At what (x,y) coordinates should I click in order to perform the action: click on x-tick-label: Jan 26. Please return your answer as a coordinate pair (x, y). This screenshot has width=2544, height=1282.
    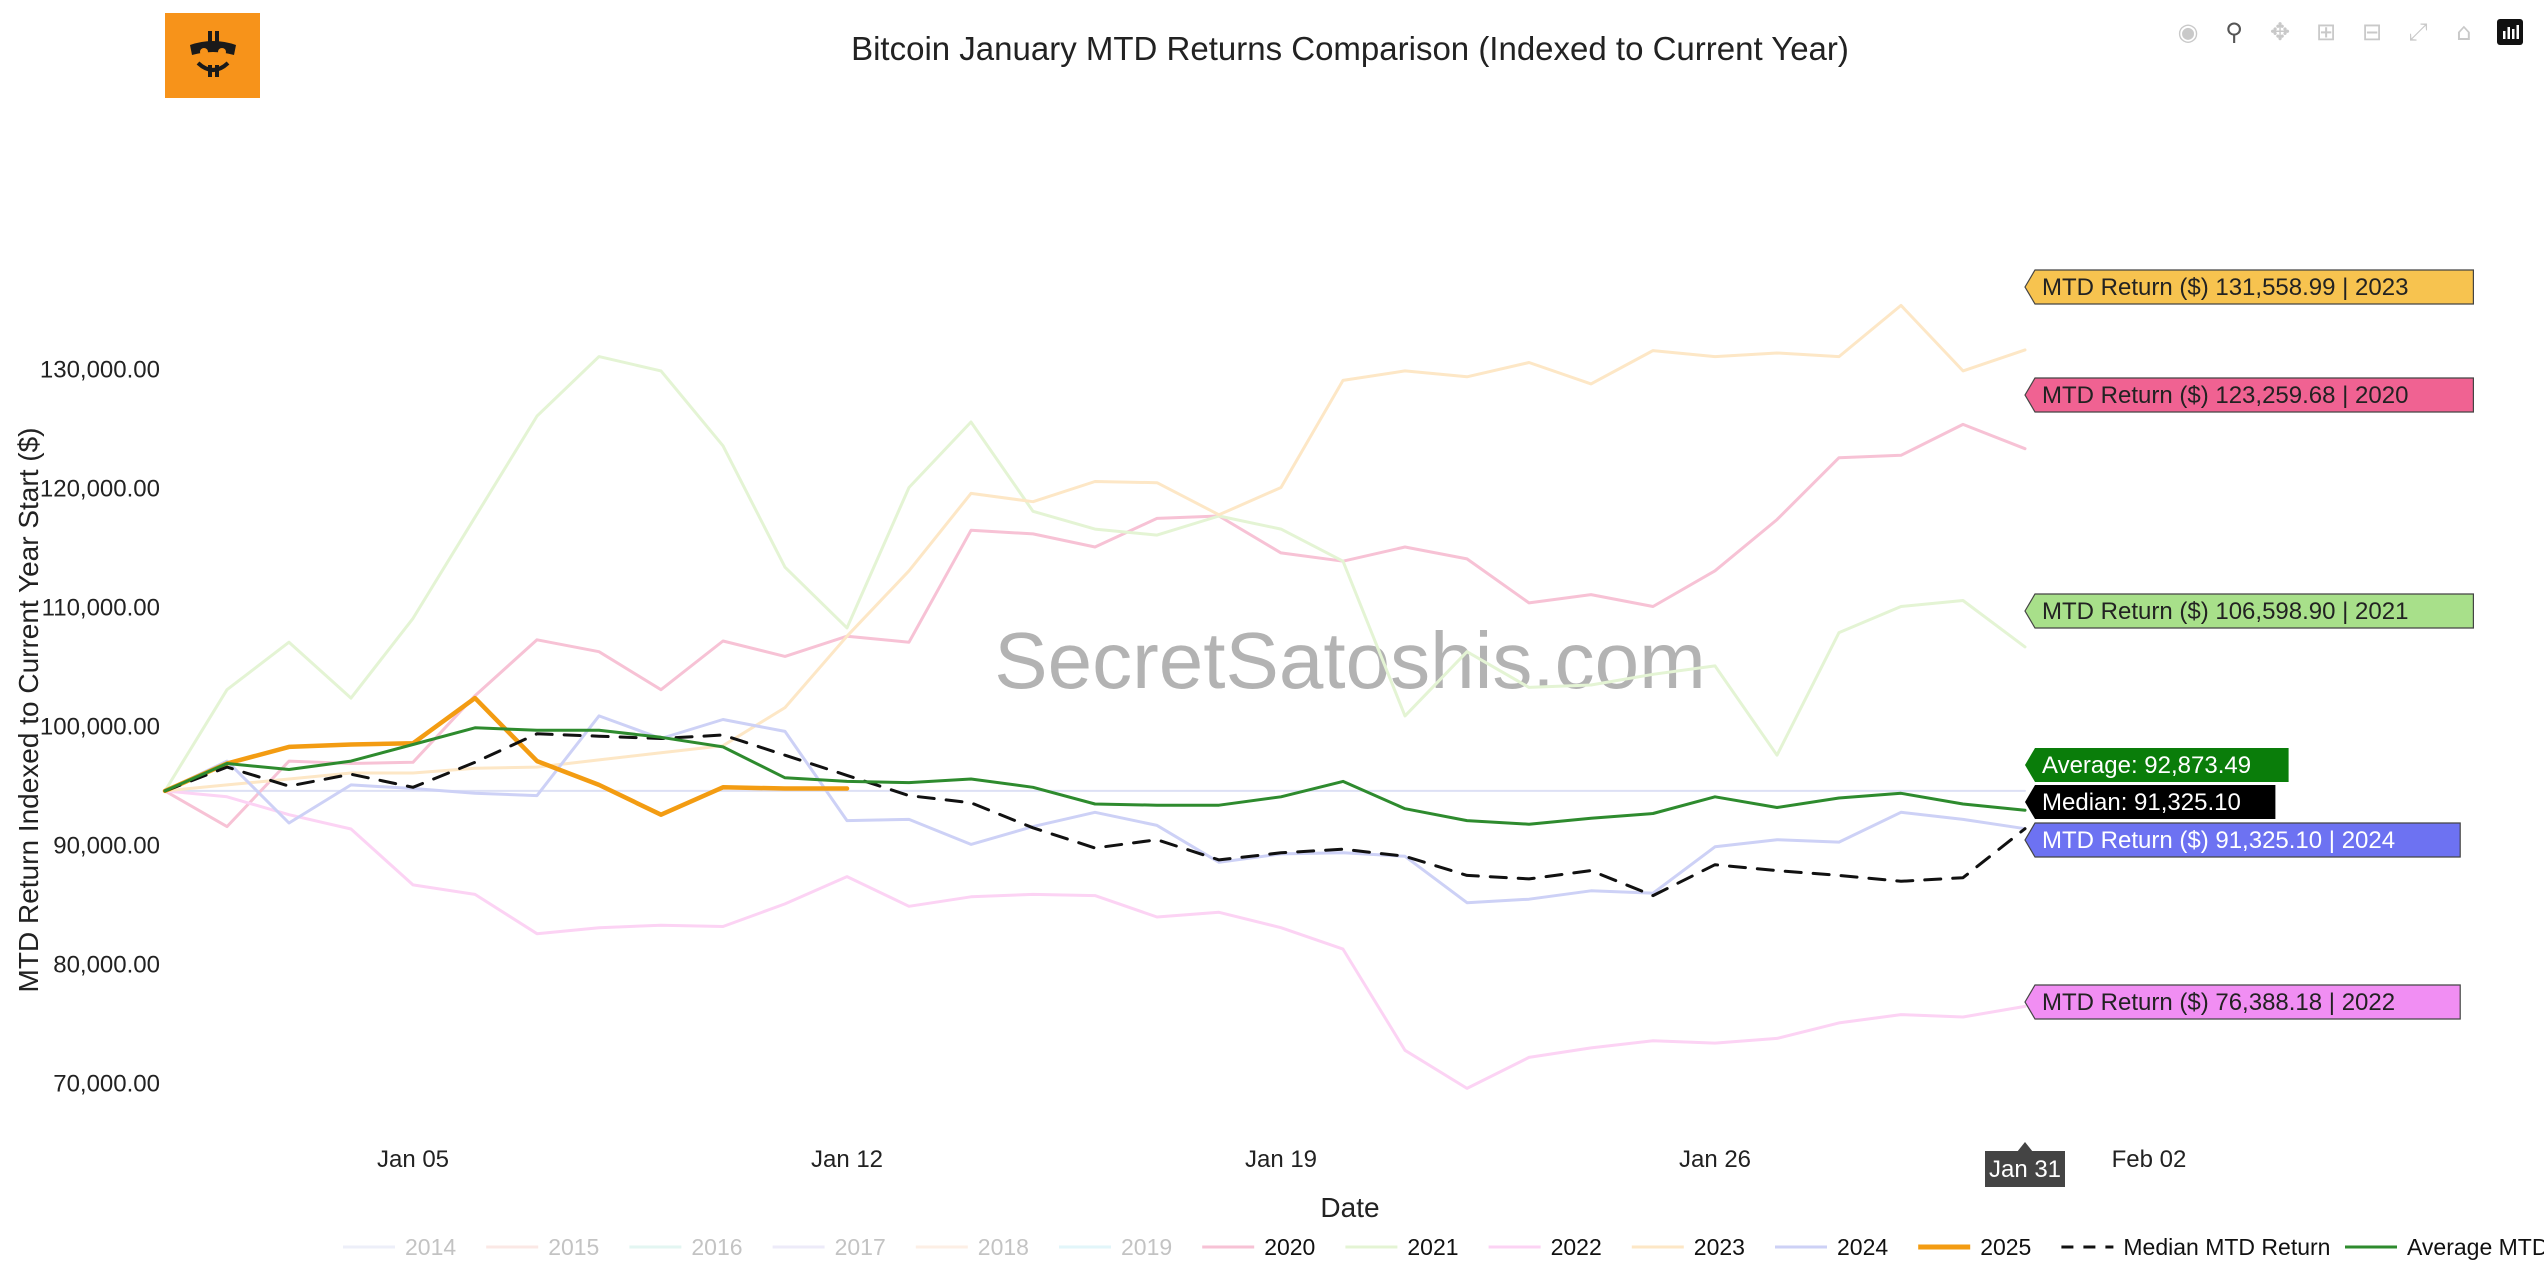
    Looking at the image, I should click on (1715, 1159).